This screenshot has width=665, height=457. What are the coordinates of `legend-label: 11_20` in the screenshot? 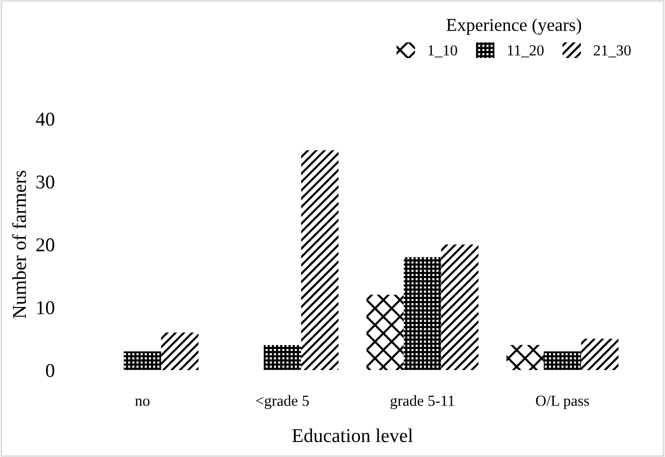 It's located at (526, 51).